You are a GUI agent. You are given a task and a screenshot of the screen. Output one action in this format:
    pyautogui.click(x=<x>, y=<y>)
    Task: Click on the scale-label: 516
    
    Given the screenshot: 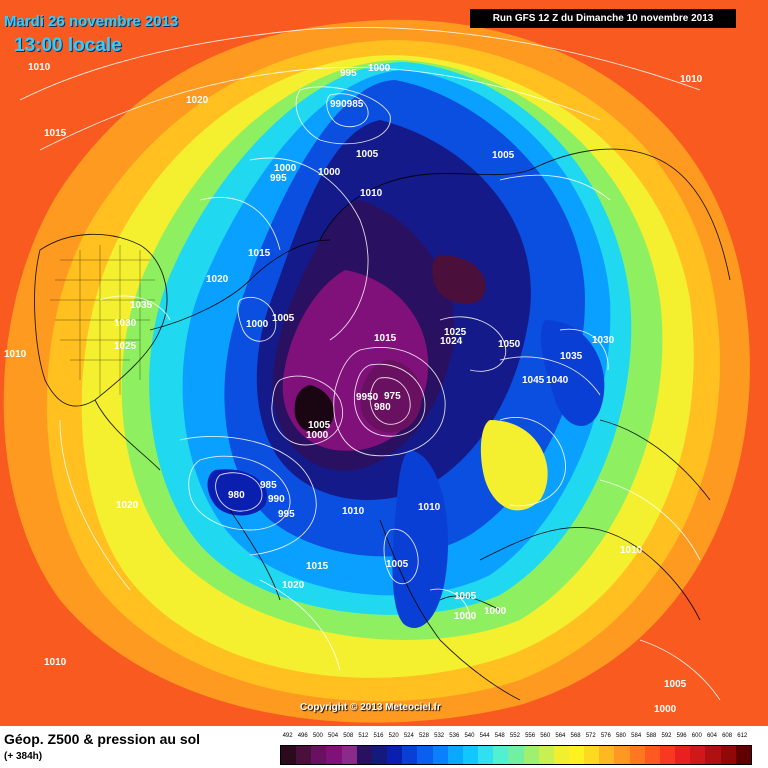 What is the action you would take?
    pyautogui.click(x=378, y=736)
    